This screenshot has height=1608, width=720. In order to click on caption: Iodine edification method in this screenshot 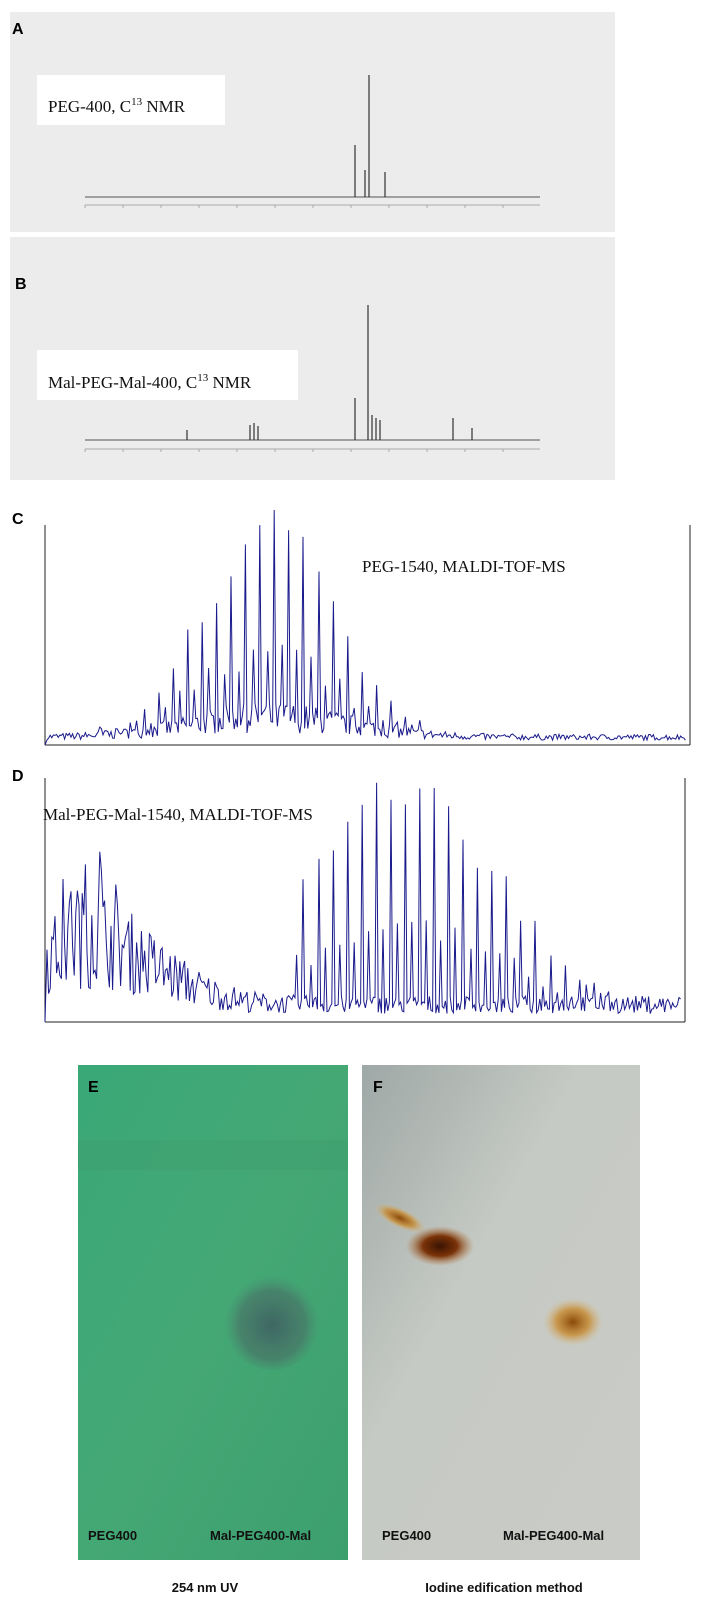, I will do `click(504, 1587)`.